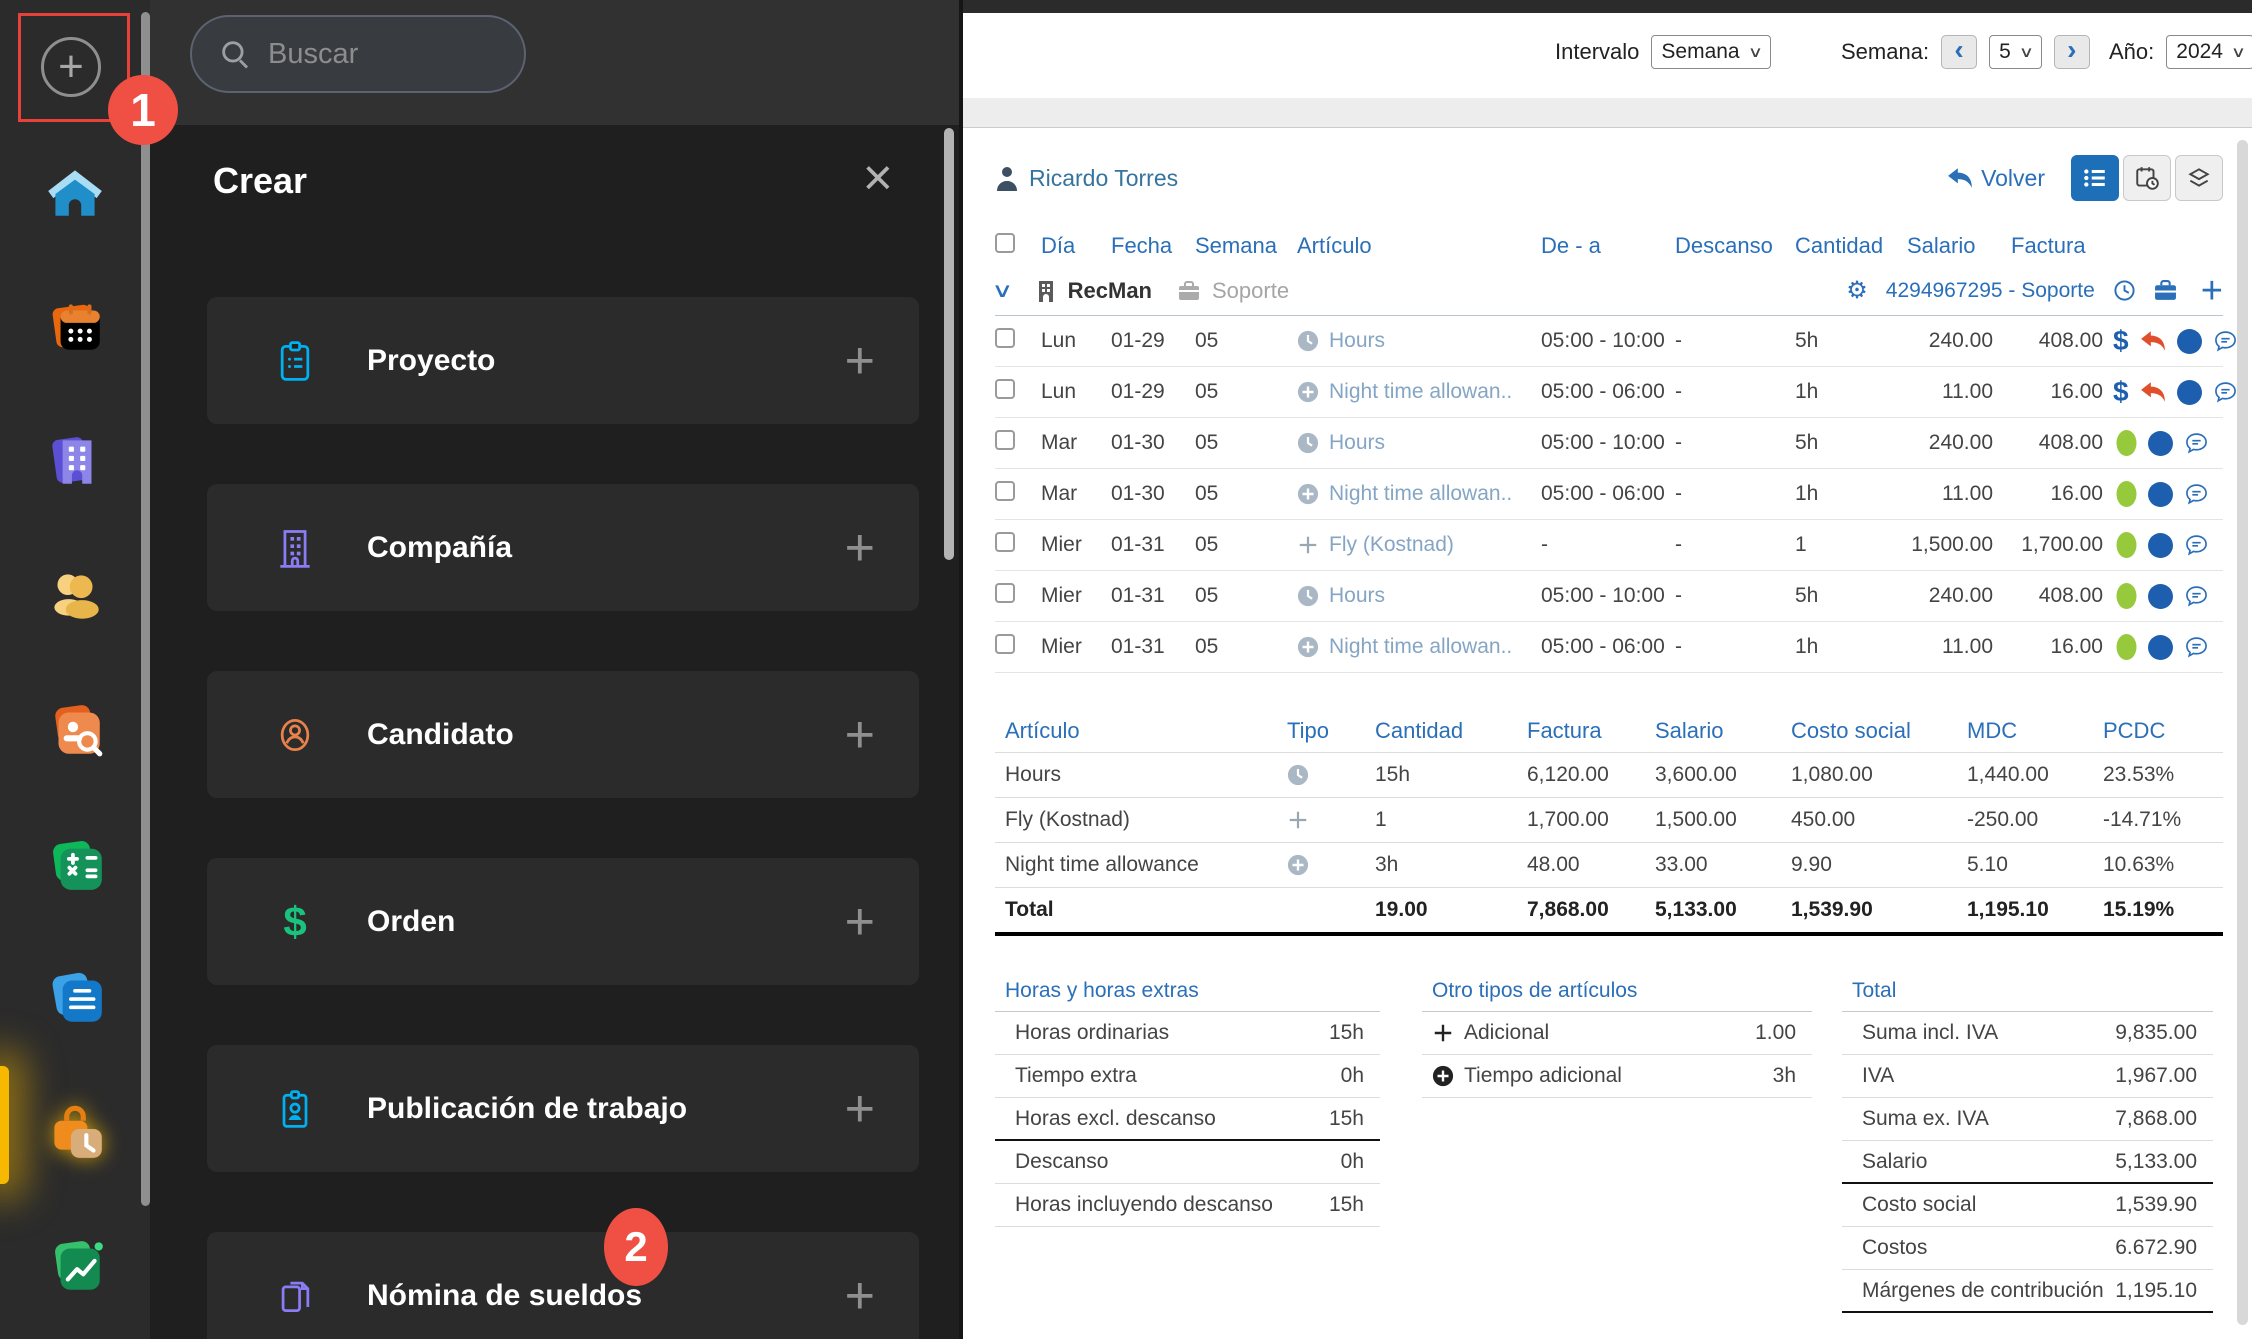 This screenshot has height=1339, width=2252. Describe the element at coordinates (636, 1247) in the screenshot. I see `annotation-step-2: 2` at that location.